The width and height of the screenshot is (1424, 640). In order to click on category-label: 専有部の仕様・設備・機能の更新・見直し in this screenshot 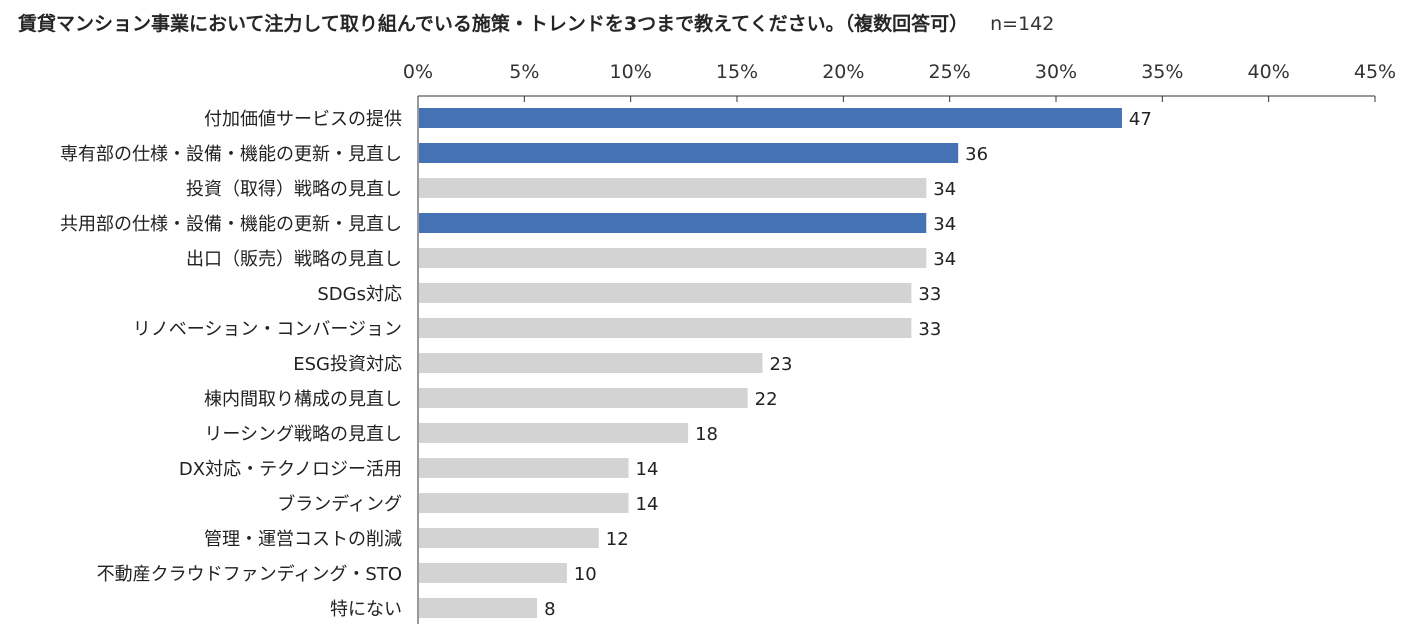, I will do `click(231, 154)`.